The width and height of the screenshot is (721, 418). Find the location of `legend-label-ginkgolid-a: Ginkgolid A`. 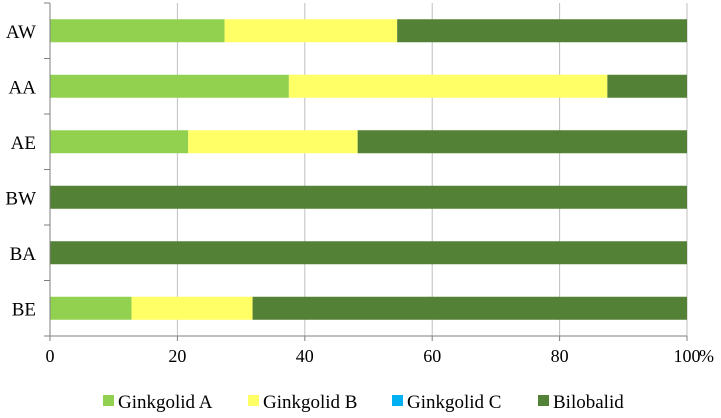

legend-label-ginkgolid-a: Ginkgolid A is located at coordinates (165, 402).